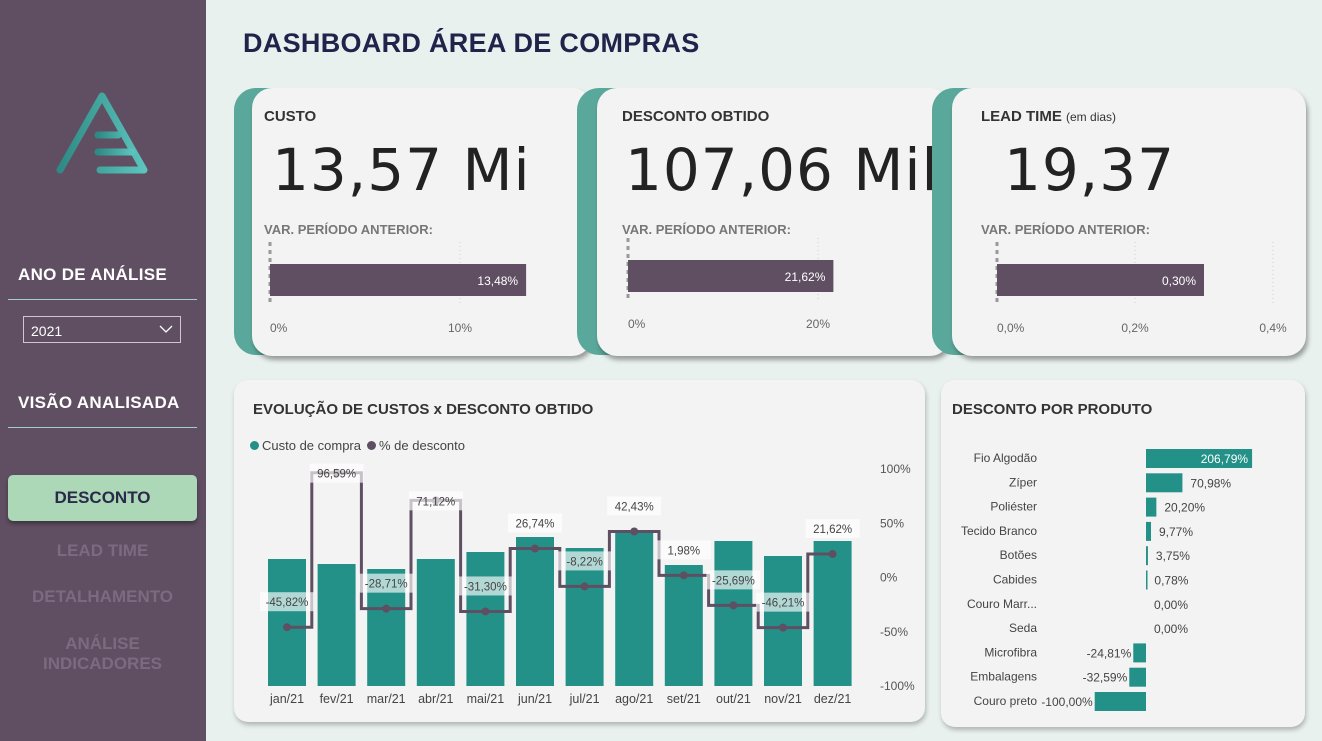  What do you see at coordinates (1011, 328) in the screenshot?
I see `tick-label: 0,0%` at bounding box center [1011, 328].